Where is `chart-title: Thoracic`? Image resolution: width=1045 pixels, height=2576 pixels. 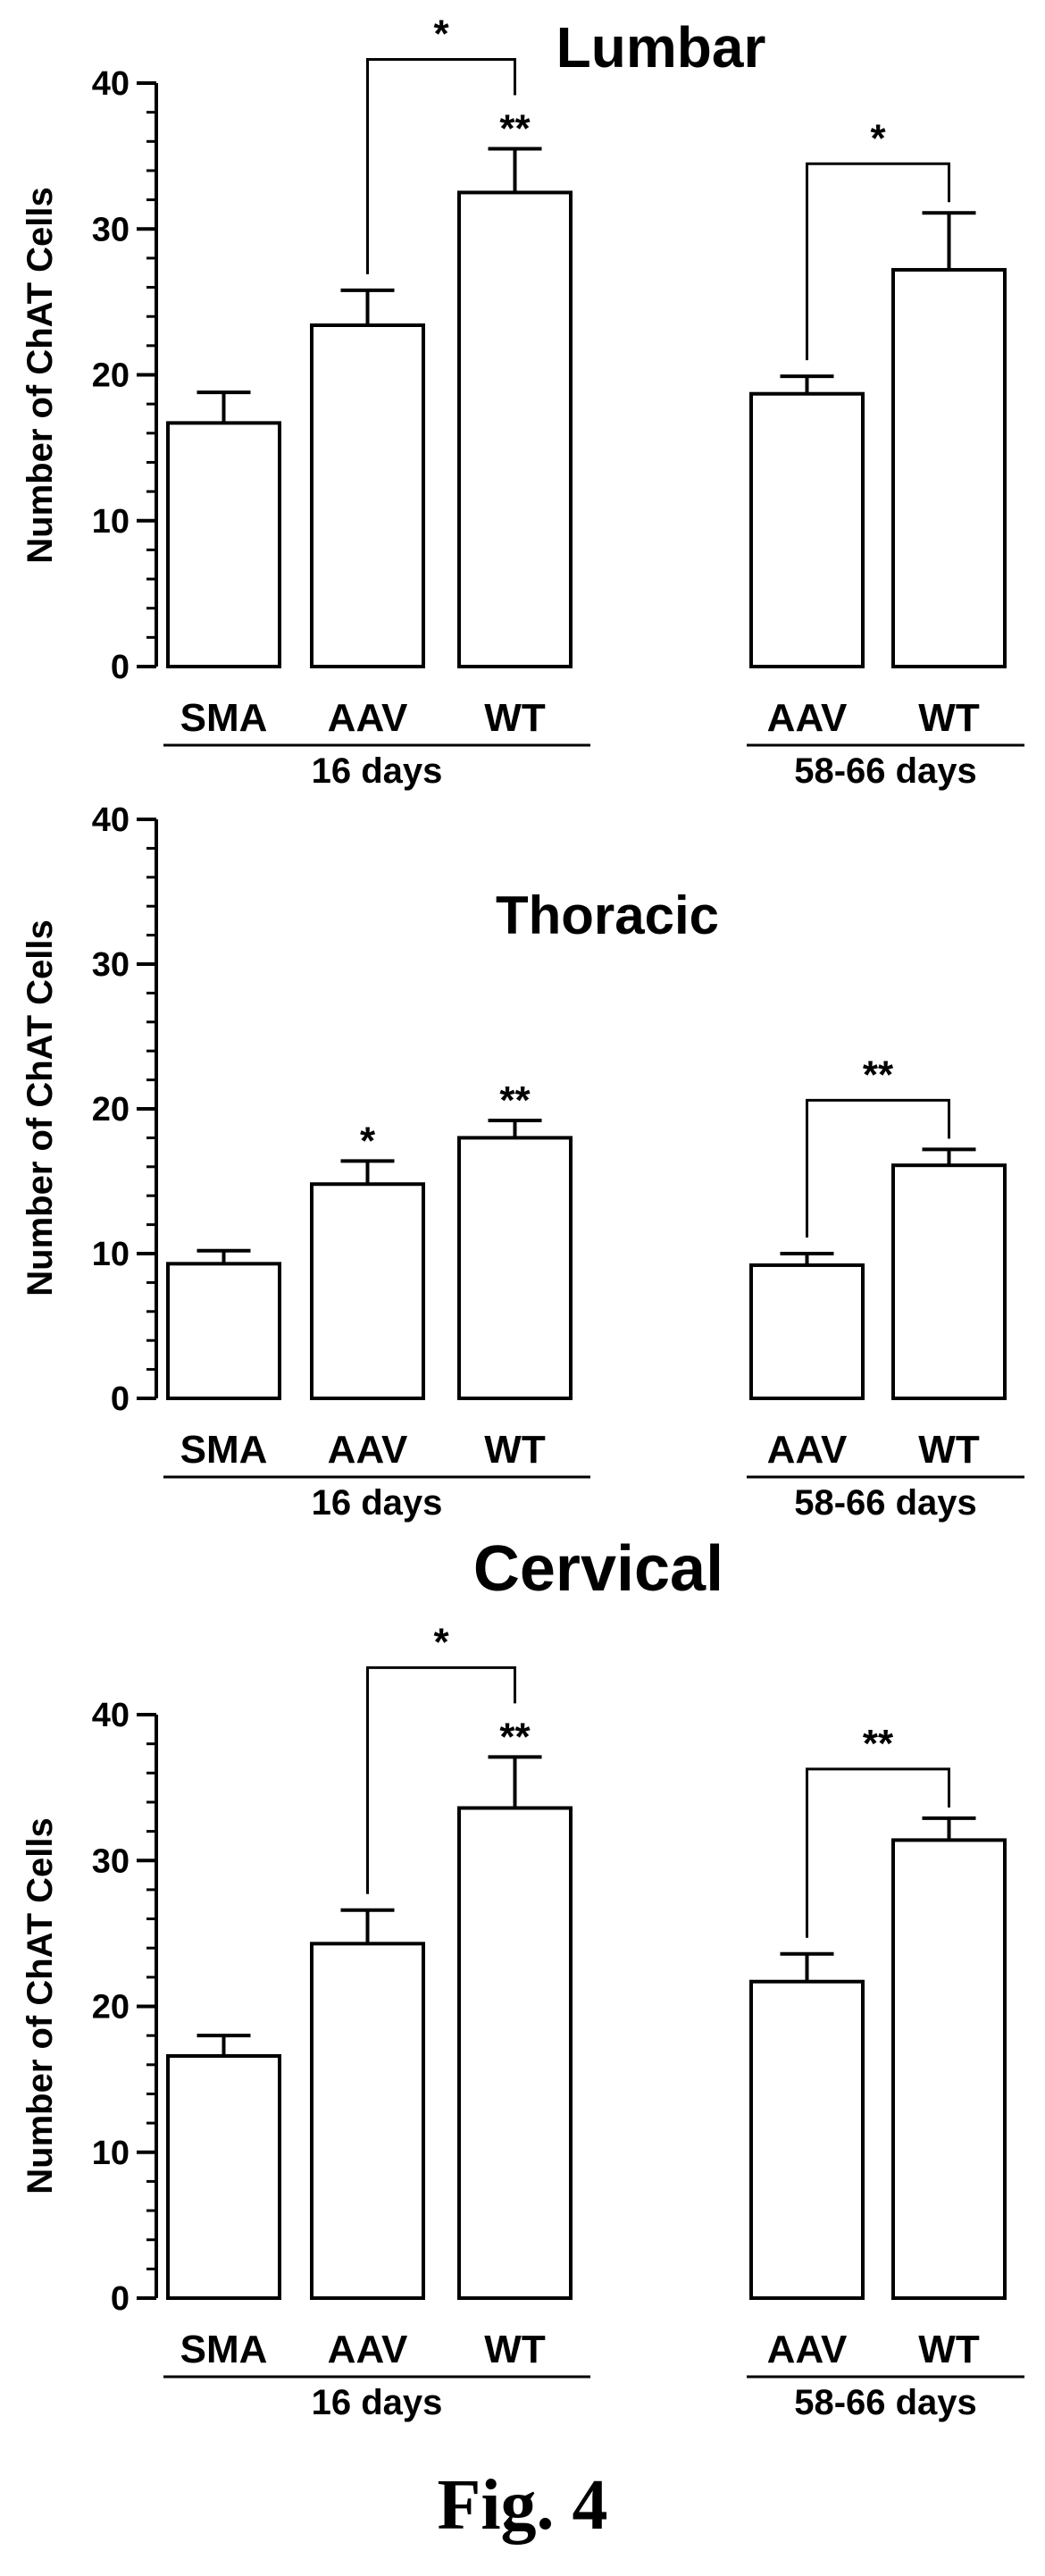 chart-title: Thoracic is located at coordinates (608, 915).